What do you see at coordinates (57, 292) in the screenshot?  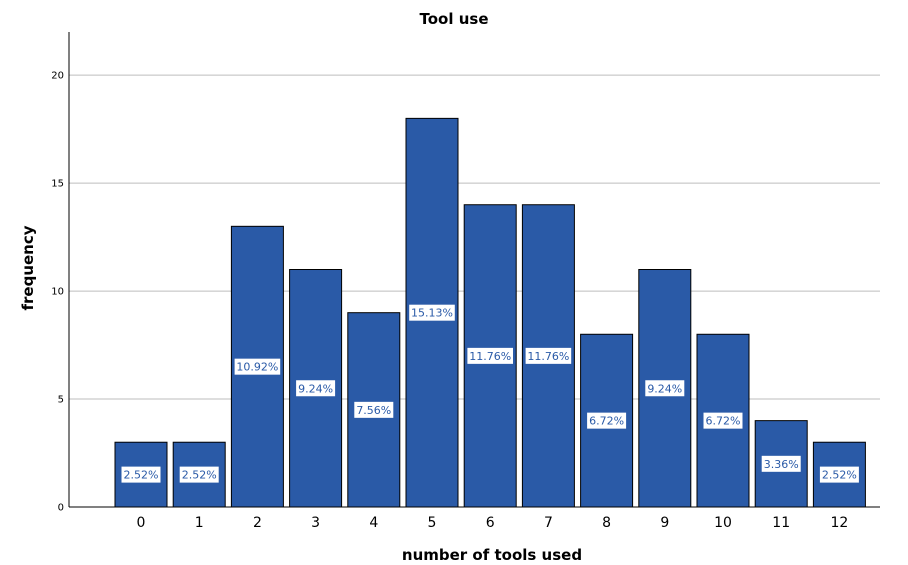 I see `y-tick-label: 10` at bounding box center [57, 292].